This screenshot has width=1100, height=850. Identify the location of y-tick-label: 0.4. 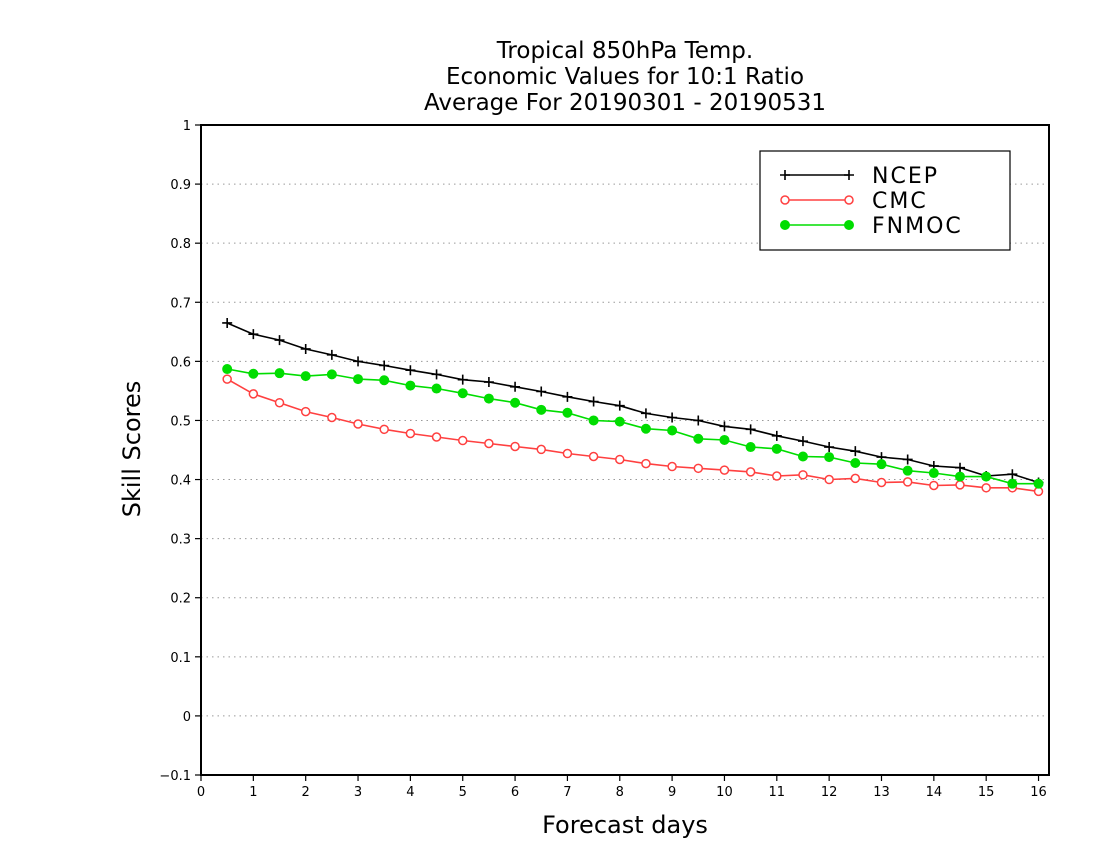
(180, 481).